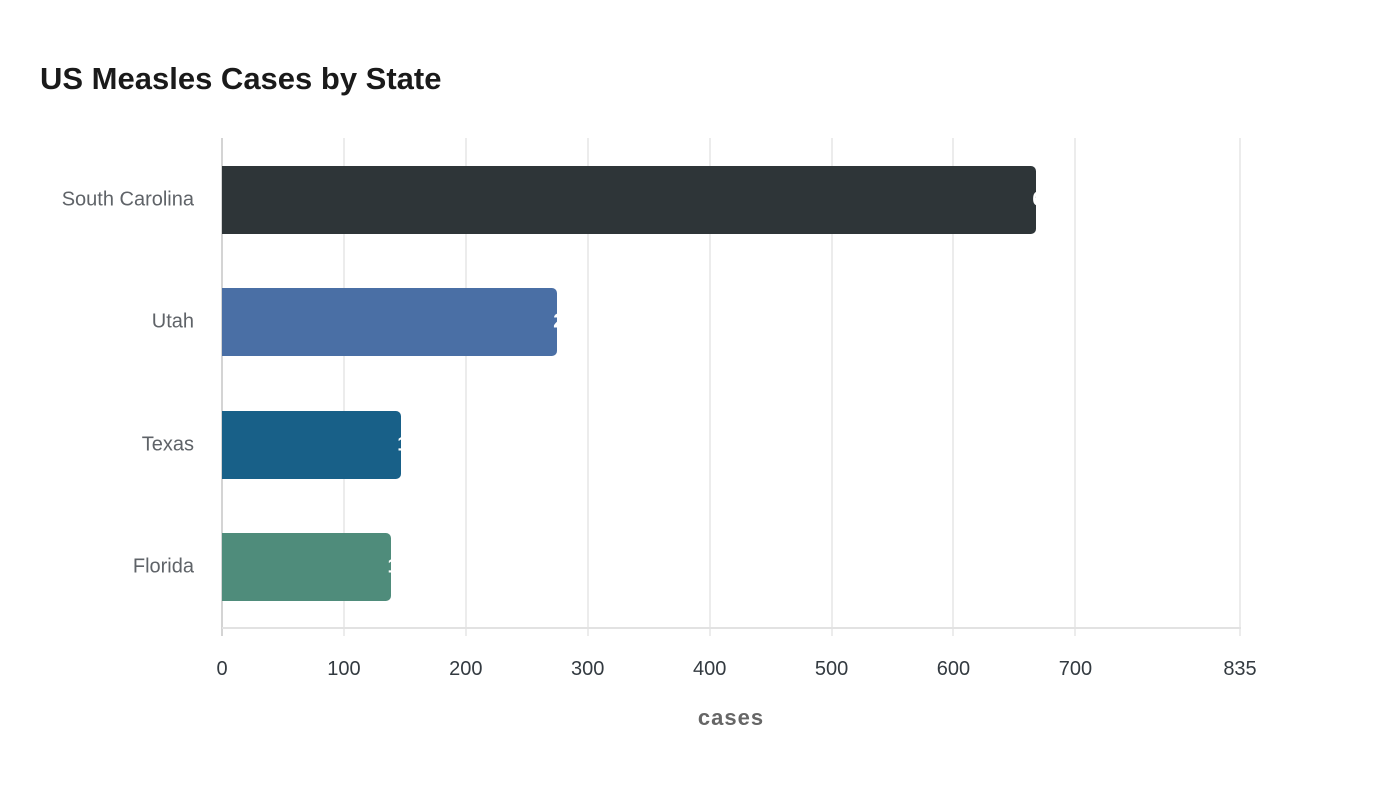 Image resolution: width=1400 pixels, height=800 pixels. Describe the element at coordinates (344, 669) in the screenshot. I see `x-tick-label: 100` at that location.